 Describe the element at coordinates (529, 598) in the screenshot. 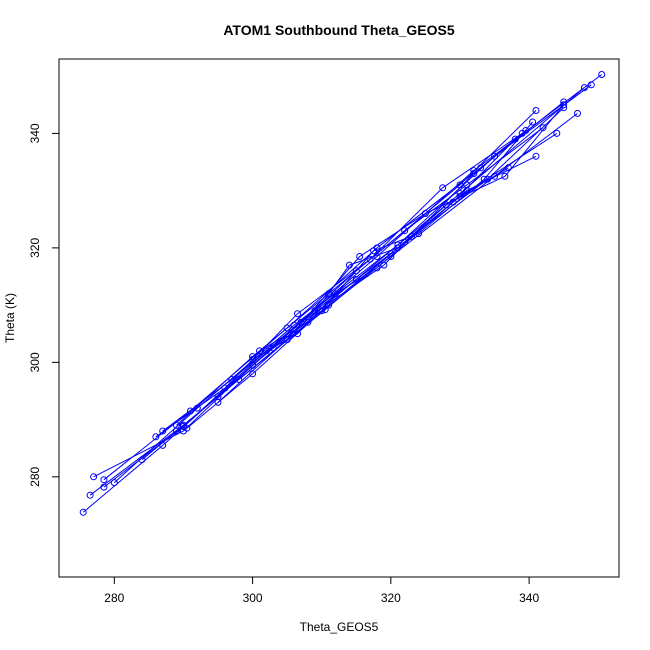

I see `x-tick-label: 340` at that location.